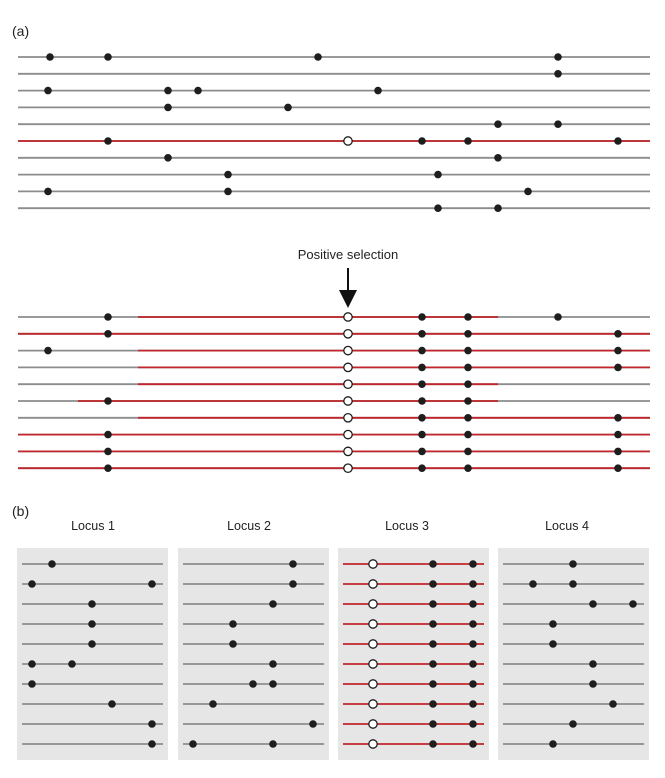 The image size is (665, 778). I want to click on locus-1-title: Locus 1, so click(93, 526).